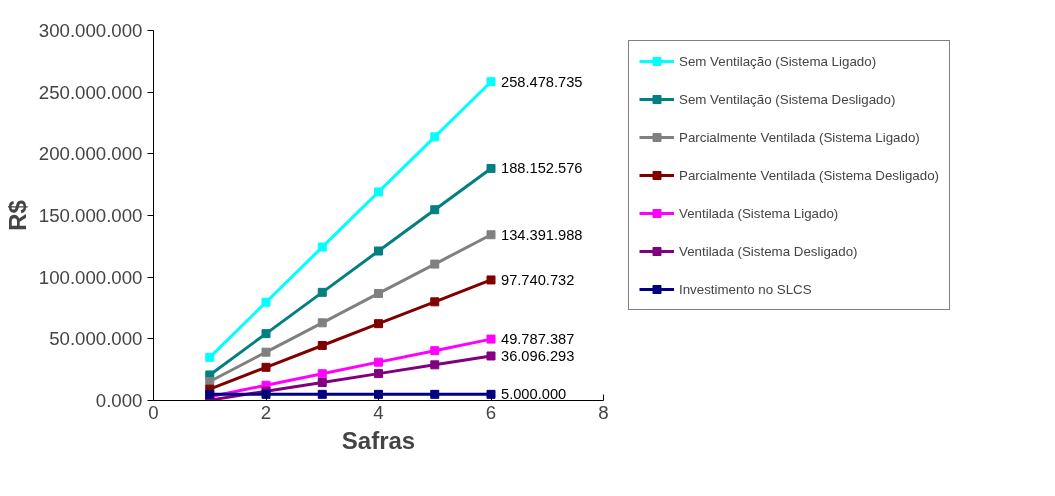 This screenshot has width=1055, height=496. I want to click on data-label: 258.478.735, so click(542, 81).